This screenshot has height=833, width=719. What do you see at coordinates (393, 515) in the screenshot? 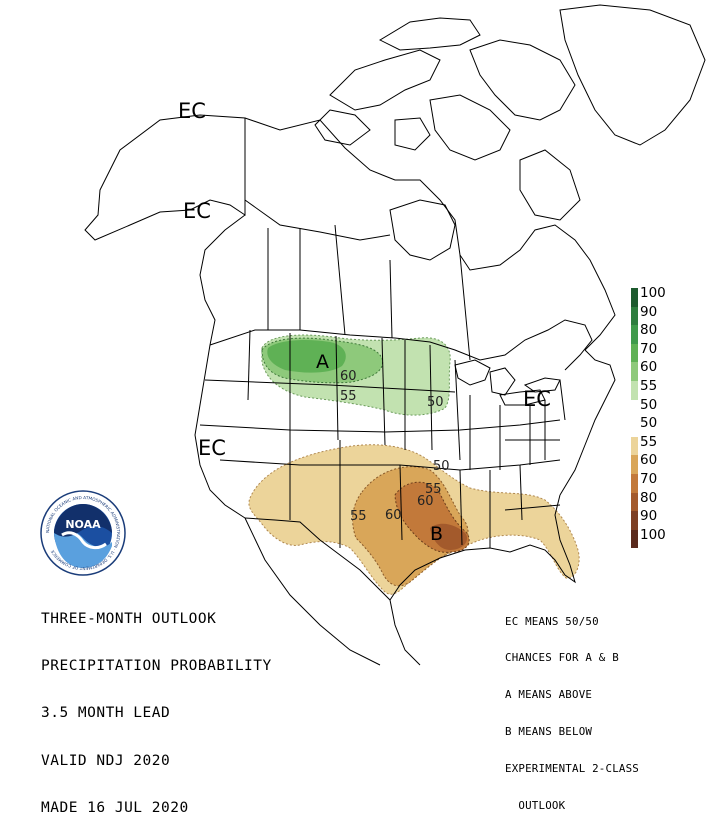
I see `contour-label-below-60-west: 60` at bounding box center [393, 515].